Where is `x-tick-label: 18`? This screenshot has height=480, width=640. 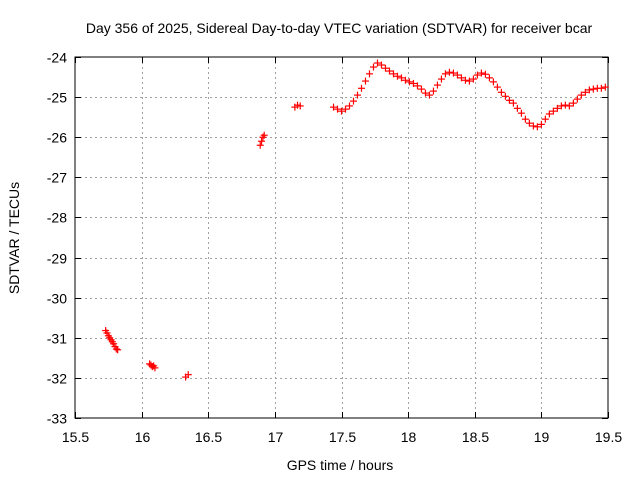
x-tick-label: 18 is located at coordinates (409, 437).